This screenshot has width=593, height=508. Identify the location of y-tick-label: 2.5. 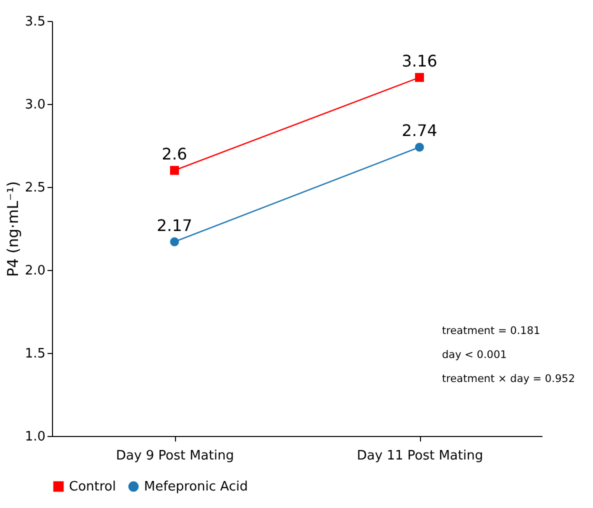
(35, 188).